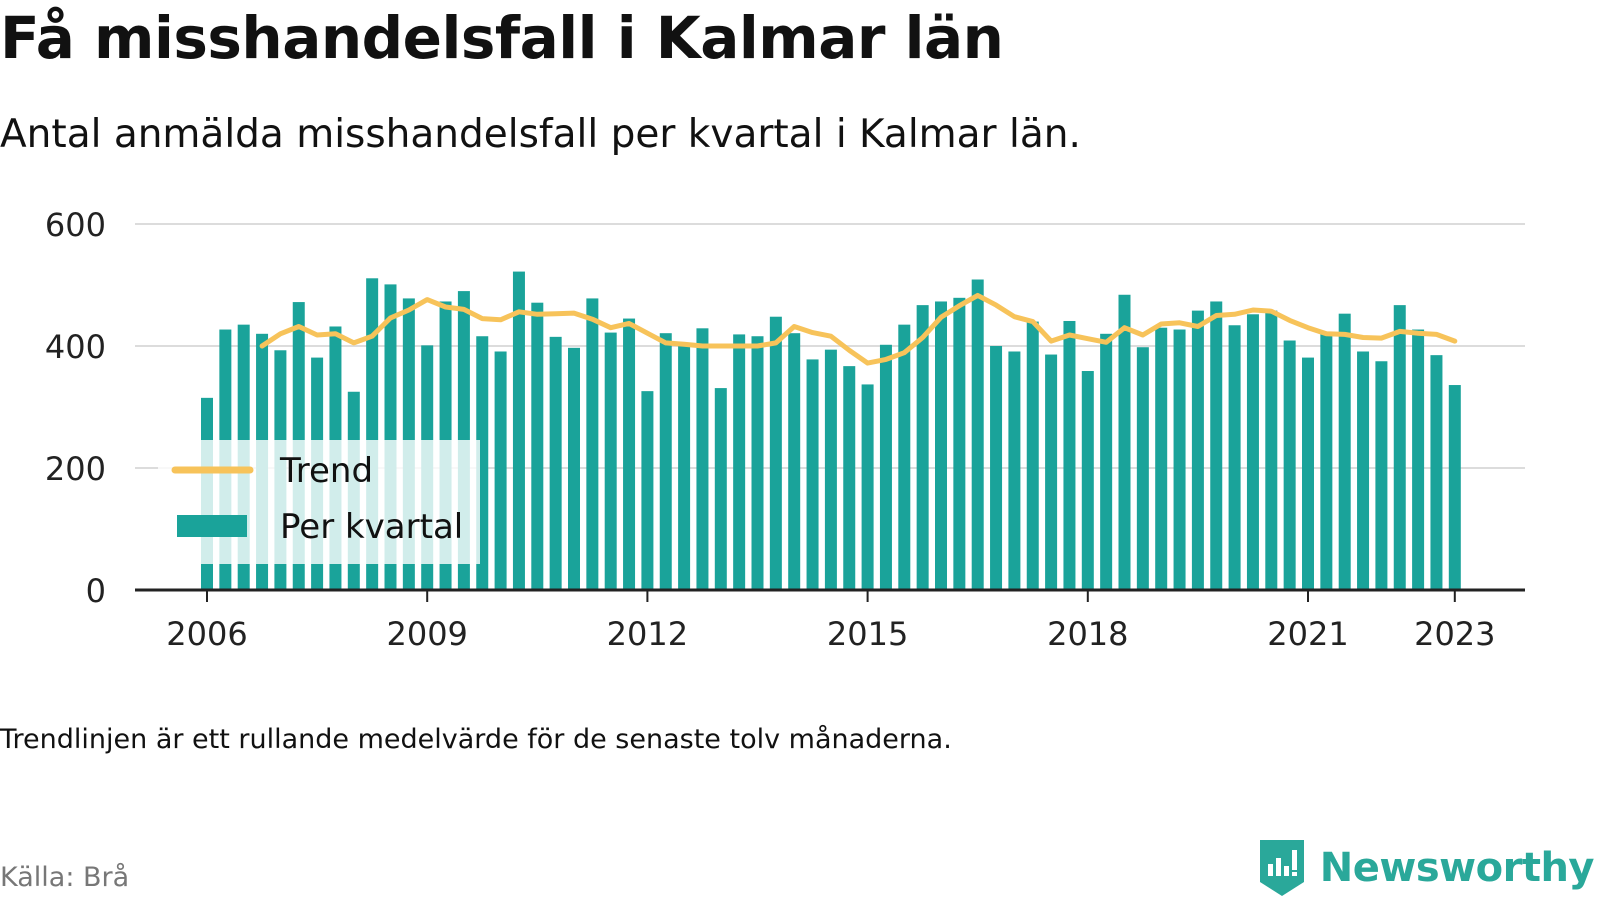 Image resolution: width=1600 pixels, height=900 pixels. What do you see at coordinates (206, 634) in the screenshot?
I see `x-tick-label: 2006` at bounding box center [206, 634].